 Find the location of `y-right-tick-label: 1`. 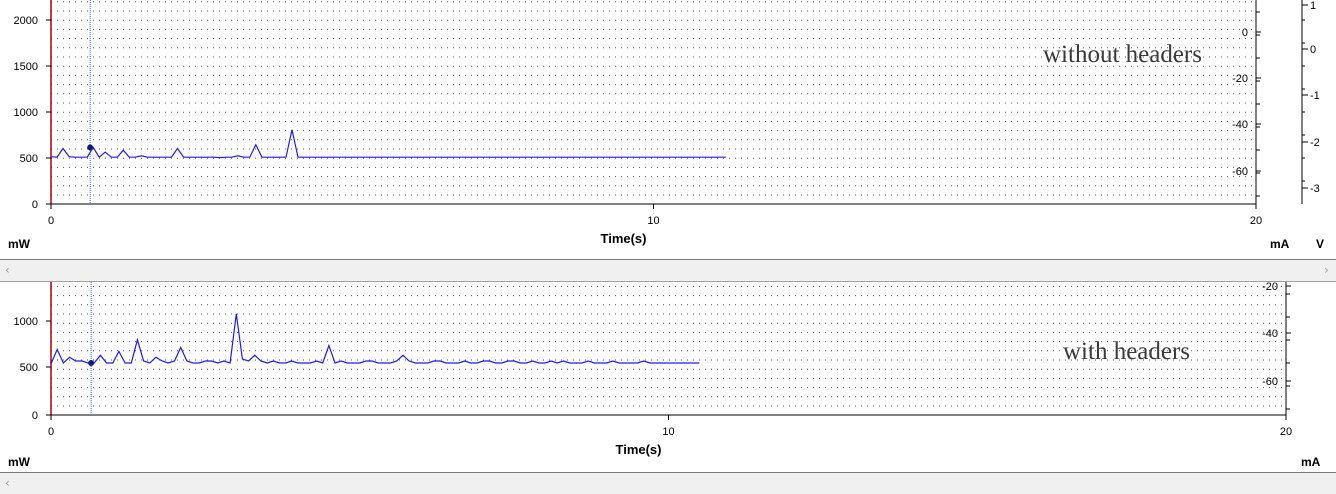

y-right-tick-label: 1 is located at coordinates (1313, 6).